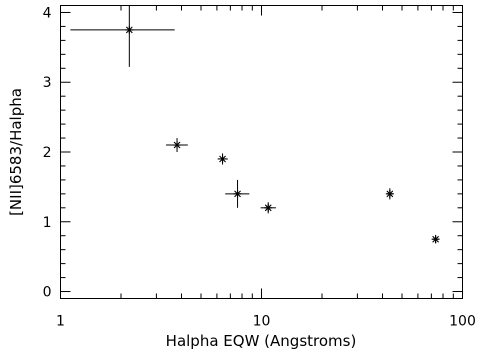 This screenshot has width=489, height=356. What do you see at coordinates (261, 341) in the screenshot?
I see `x-axis-label: Halpha EQW (Angstroms)` at bounding box center [261, 341].